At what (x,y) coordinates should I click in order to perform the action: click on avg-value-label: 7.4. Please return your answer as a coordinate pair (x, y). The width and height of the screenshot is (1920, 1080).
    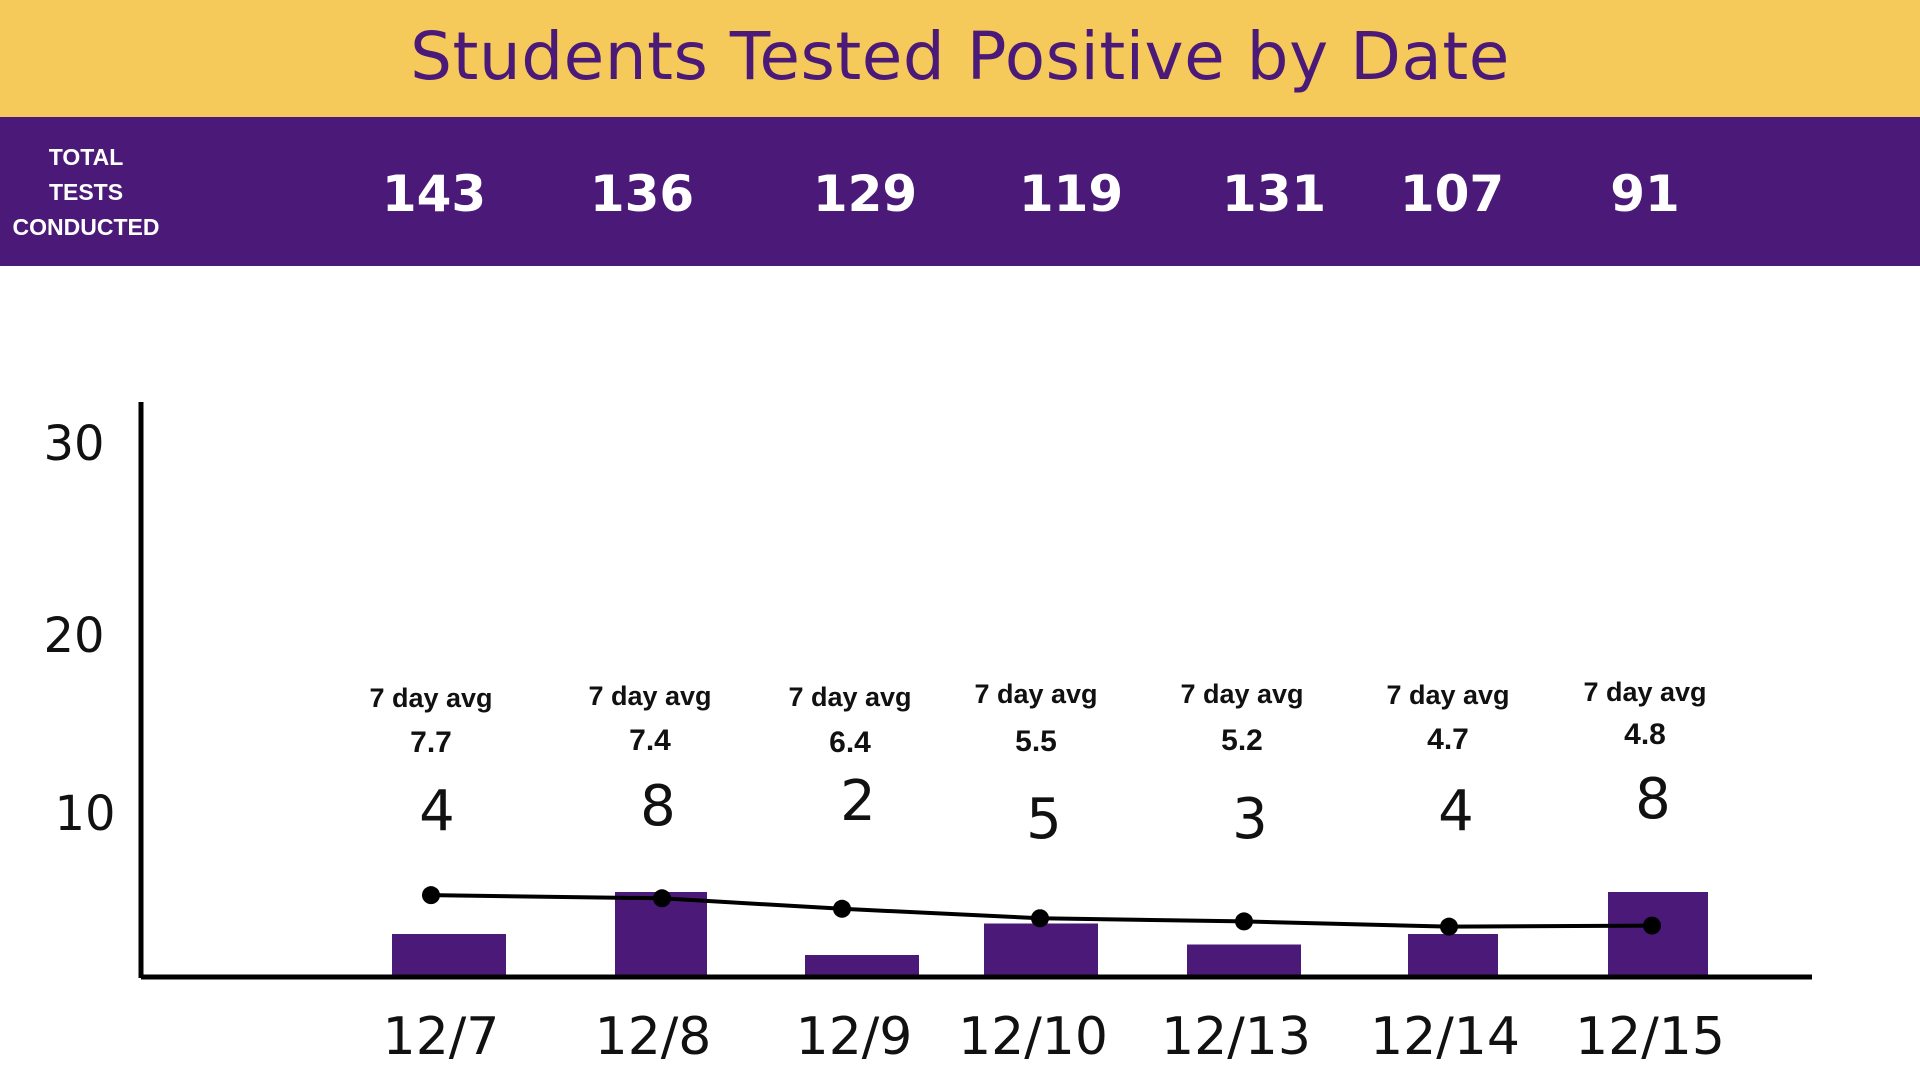
    Looking at the image, I should click on (650, 740).